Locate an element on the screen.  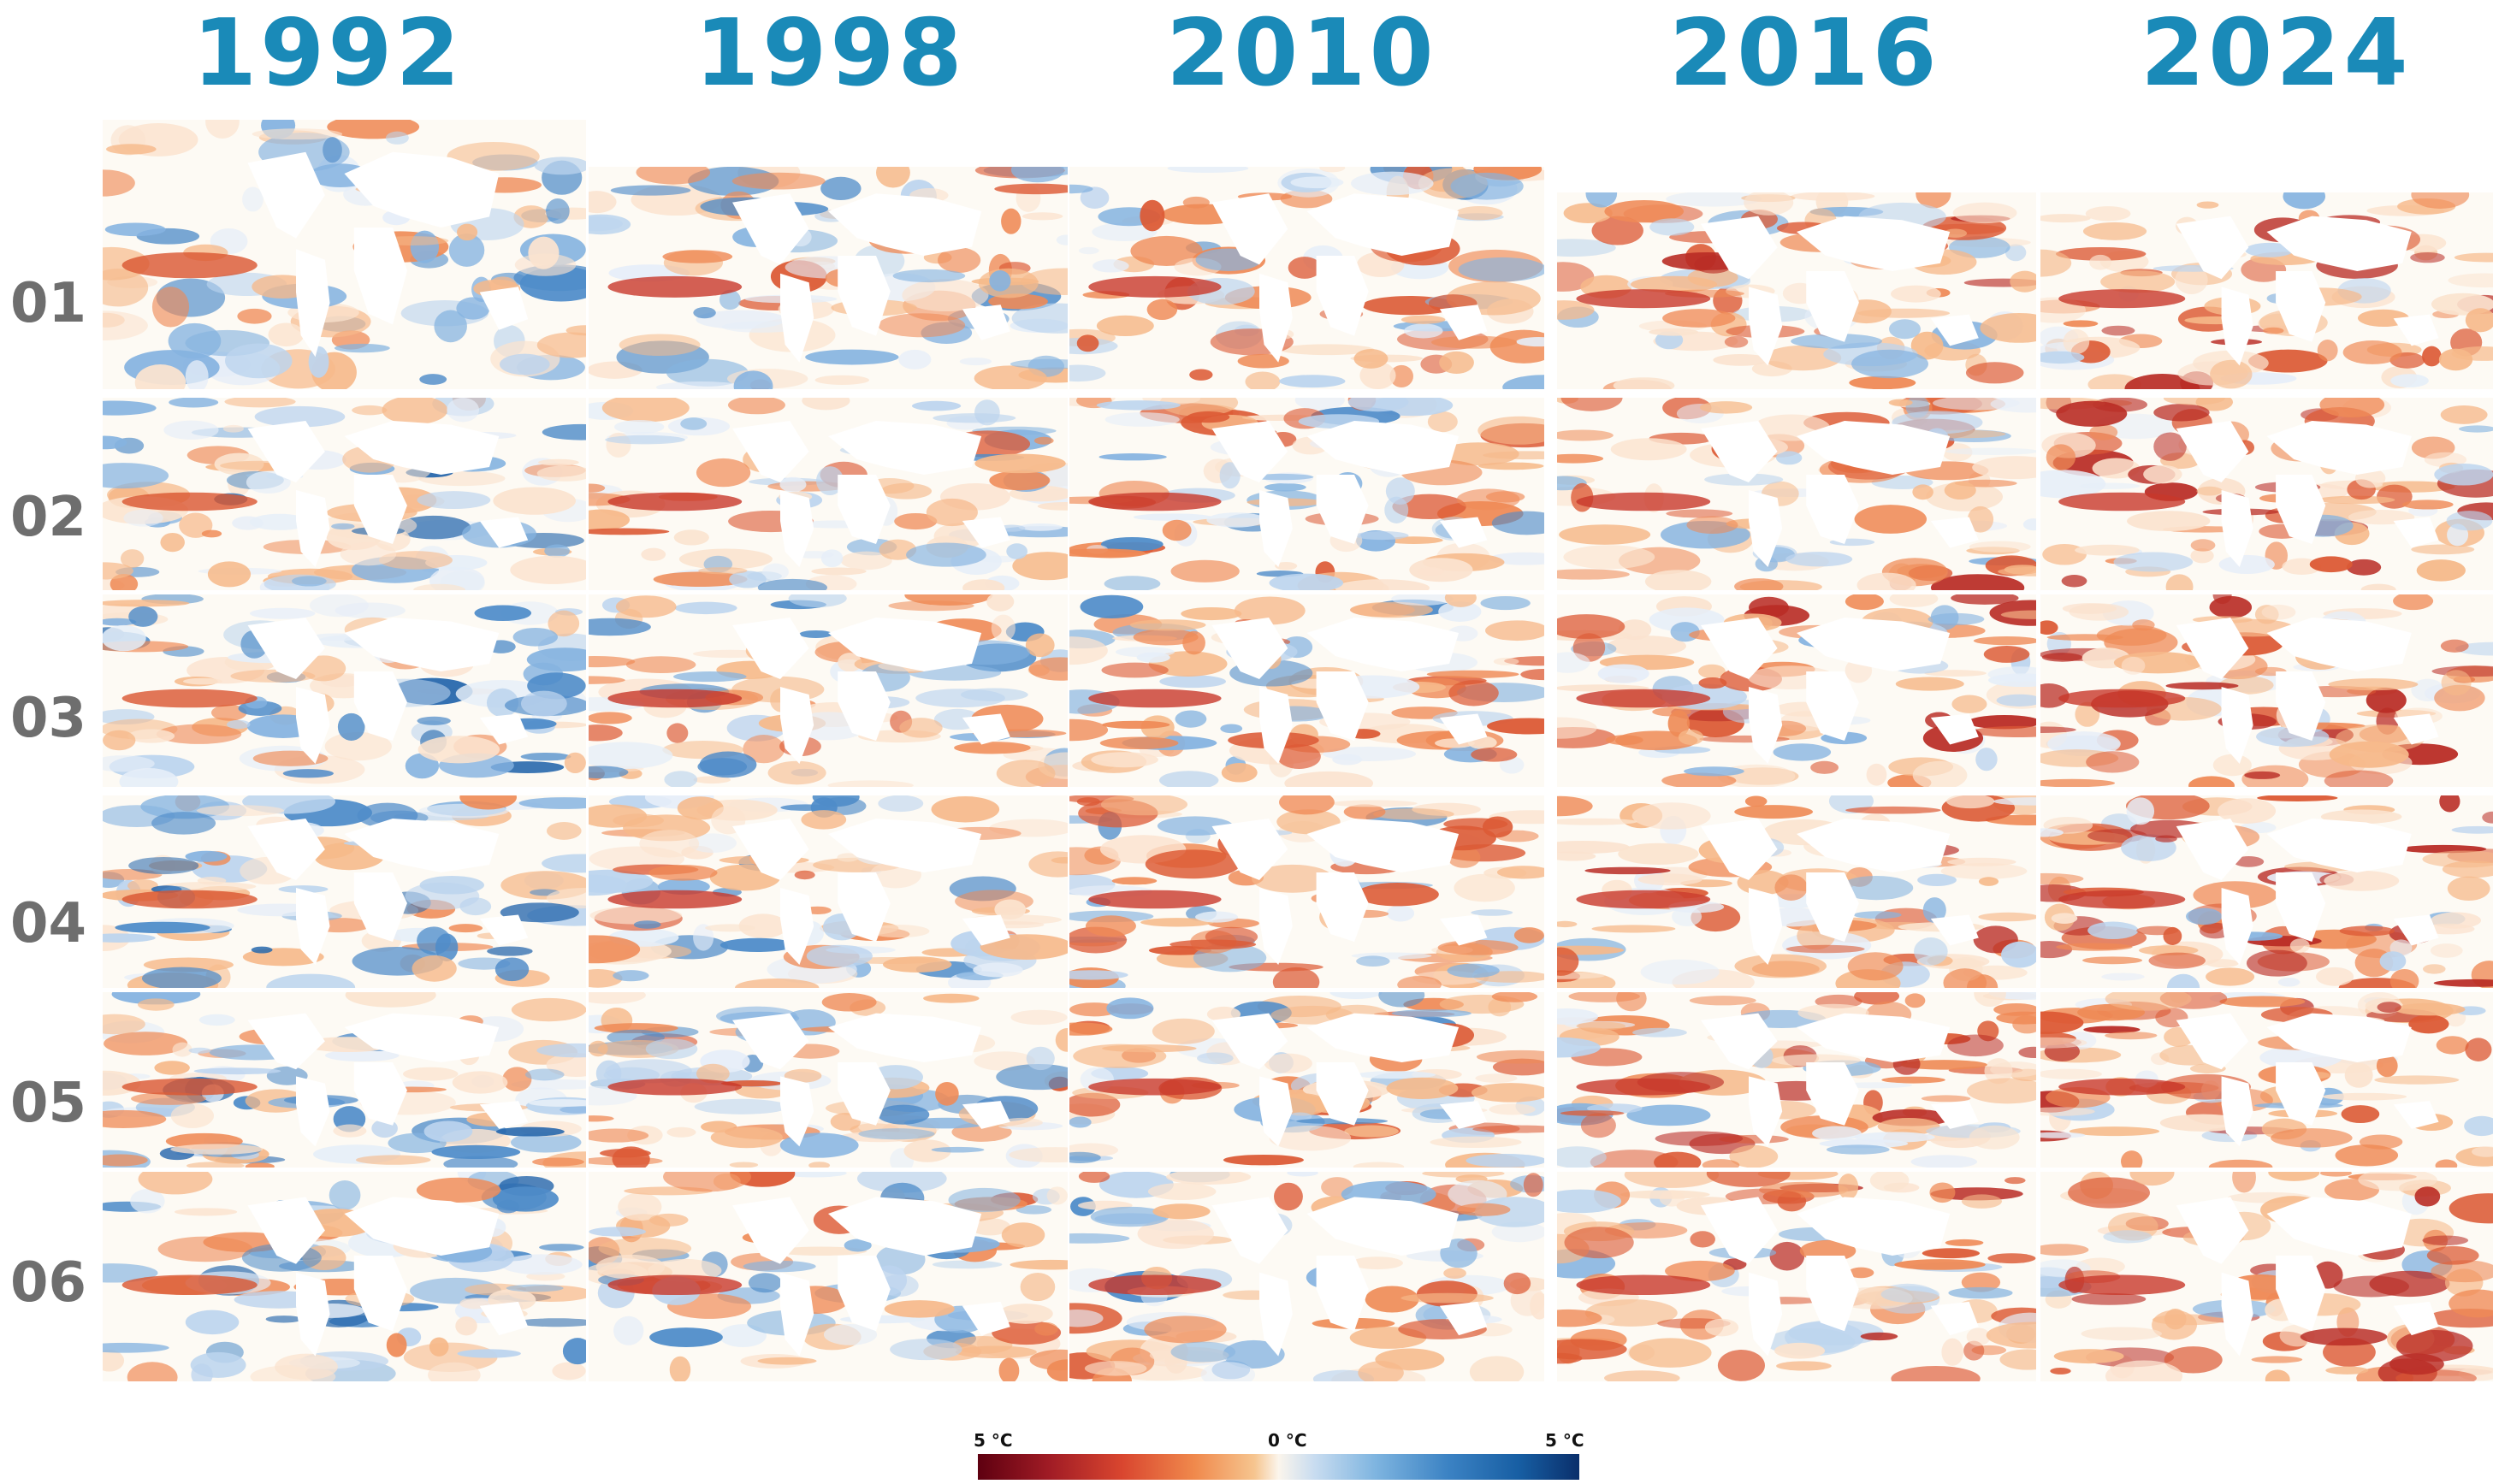
temperature-color-scale is located at coordinates (1278, 1467).